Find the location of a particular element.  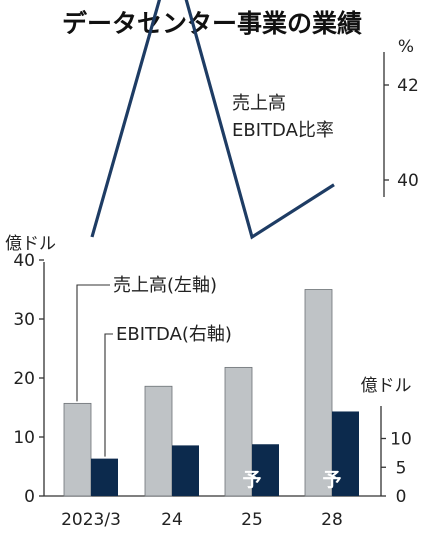

left-y-tick-label: 40 is located at coordinates (24, 261).